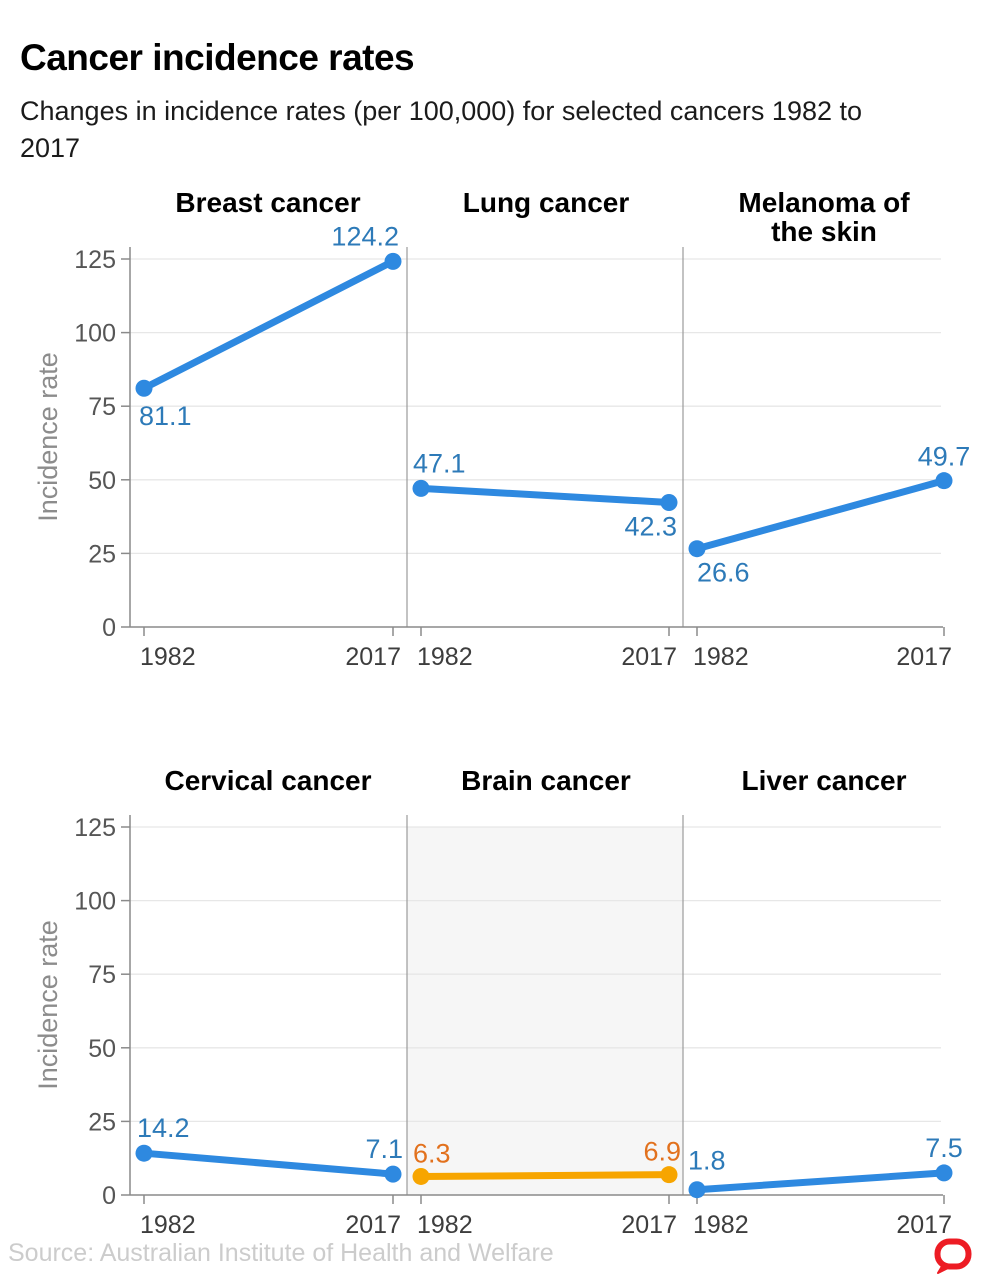 This screenshot has height=1280, width=985. I want to click on panel-title: Lung cancer, so click(546, 202).